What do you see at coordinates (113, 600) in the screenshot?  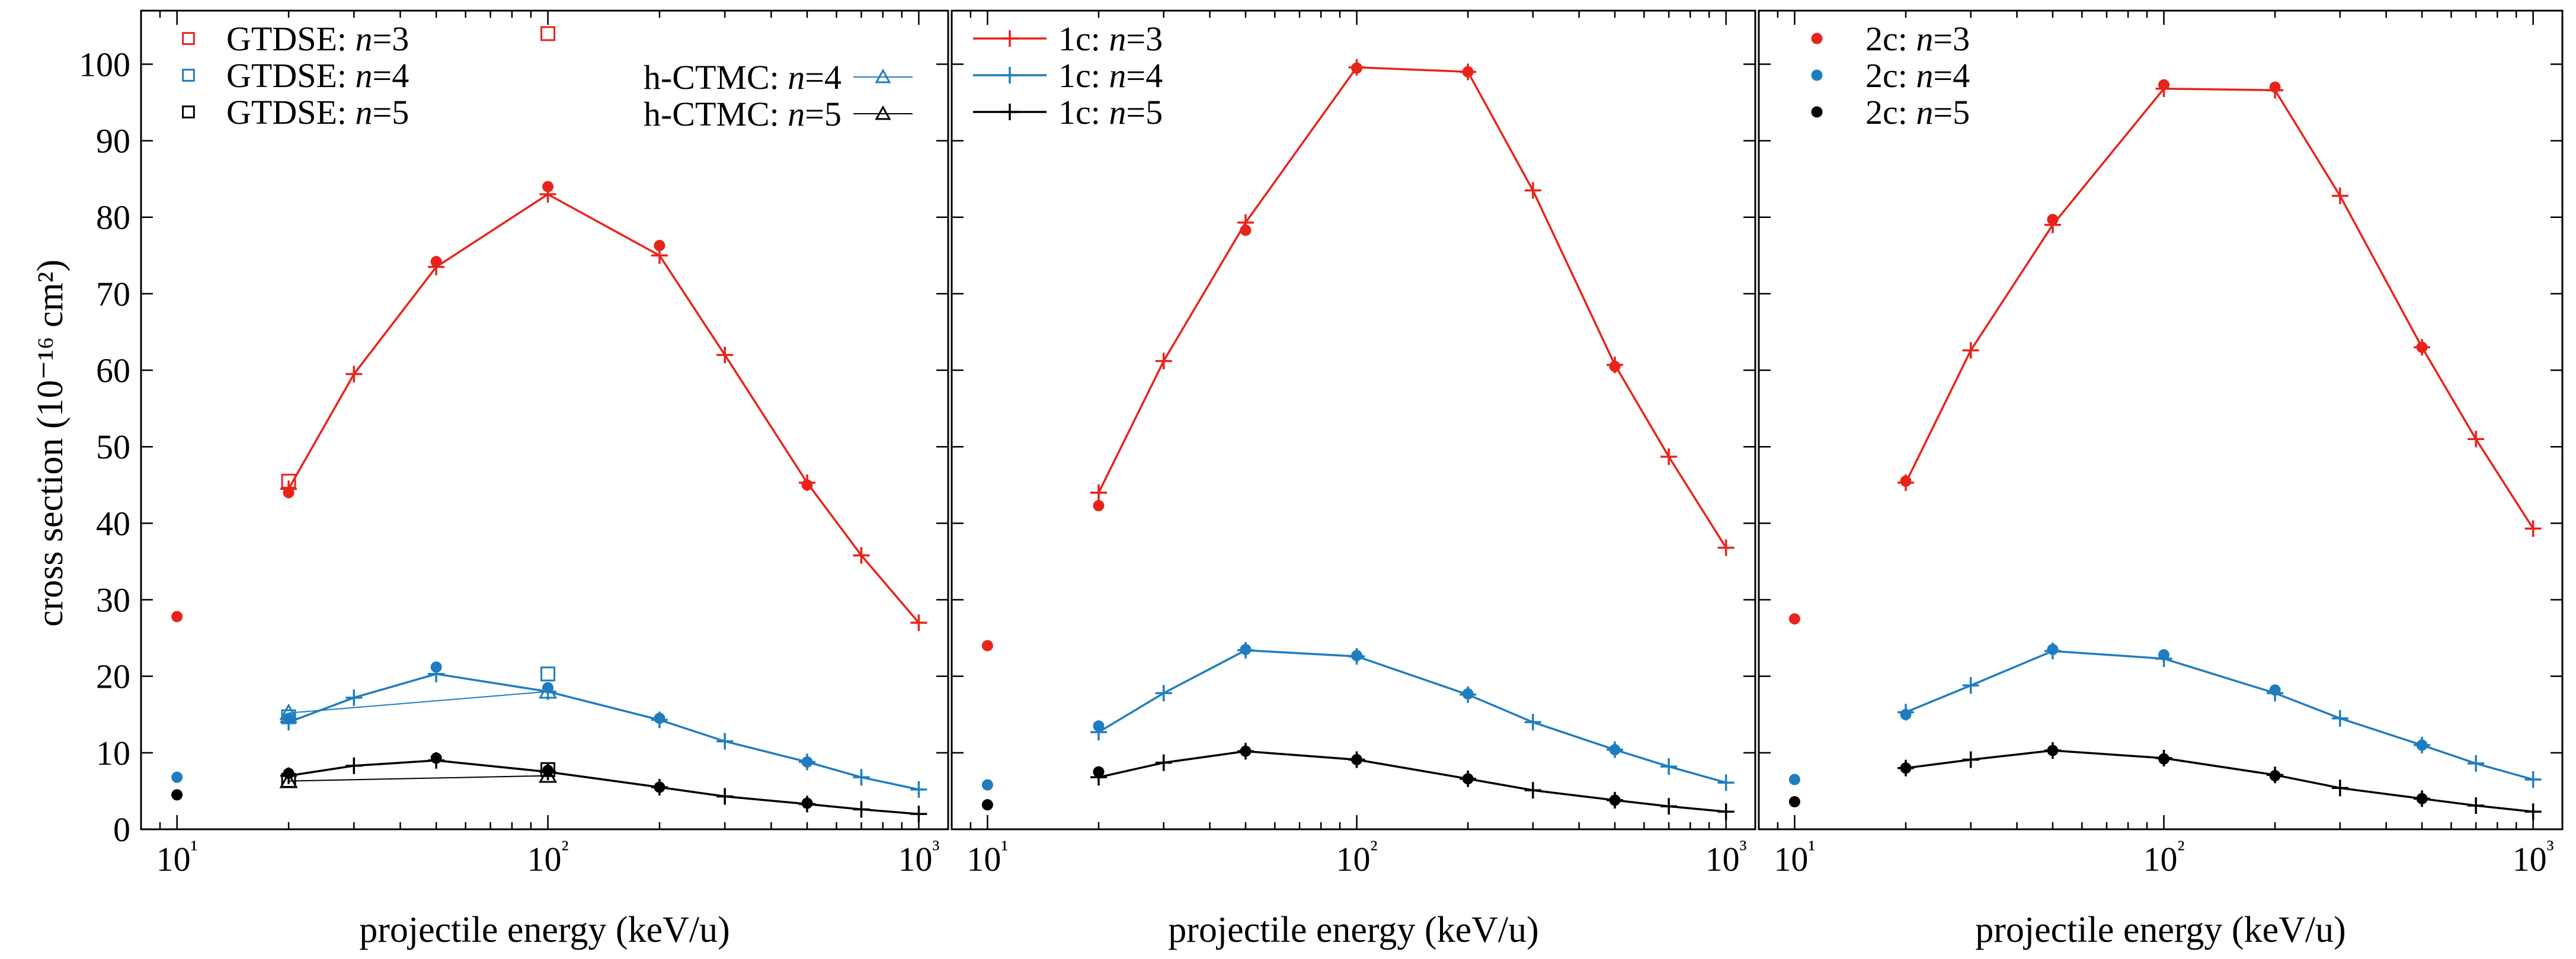 I see `y-tick-label: 30` at bounding box center [113, 600].